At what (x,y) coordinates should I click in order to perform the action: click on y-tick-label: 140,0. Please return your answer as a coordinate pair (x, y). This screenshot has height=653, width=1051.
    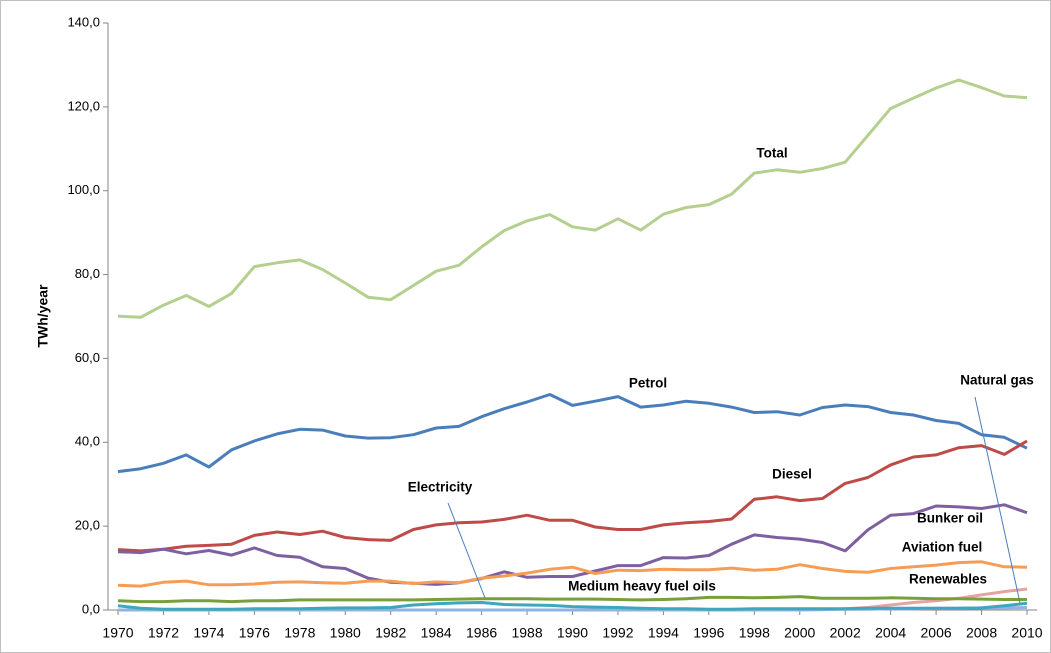
    Looking at the image, I should click on (83, 21).